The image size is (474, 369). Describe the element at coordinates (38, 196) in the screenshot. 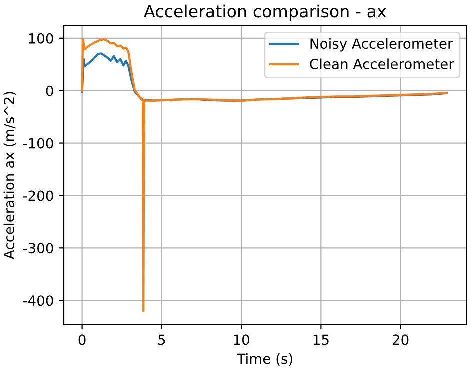

I see `y-tick-label: -200` at that location.